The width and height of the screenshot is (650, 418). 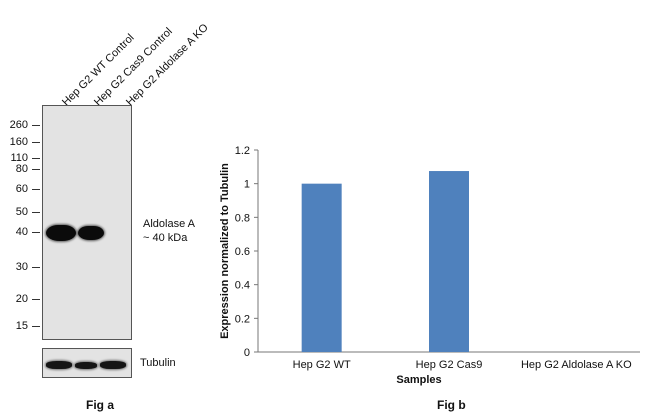 I want to click on tubulin-band-wt, so click(x=59, y=365).